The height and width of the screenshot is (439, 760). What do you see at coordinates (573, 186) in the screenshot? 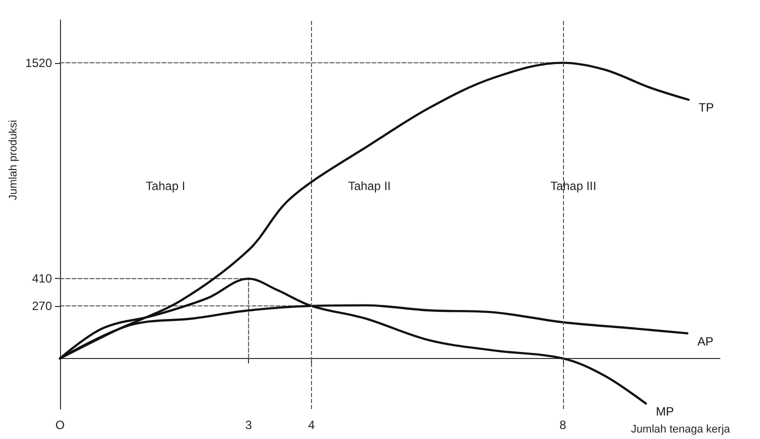
I see `annotation: Tahap III` at bounding box center [573, 186].